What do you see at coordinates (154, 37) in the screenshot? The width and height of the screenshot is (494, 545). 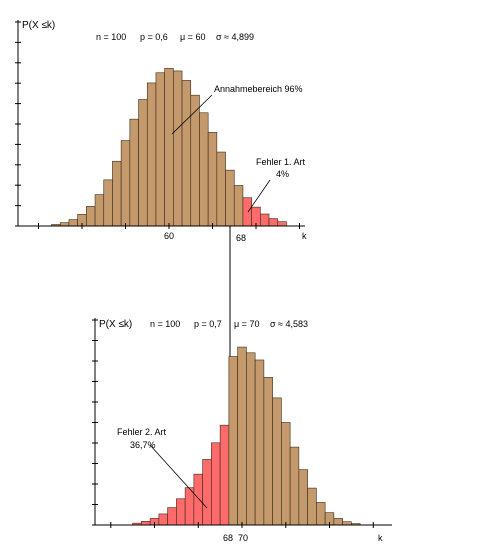 I see `param-p-top: p = 0,6` at bounding box center [154, 37].